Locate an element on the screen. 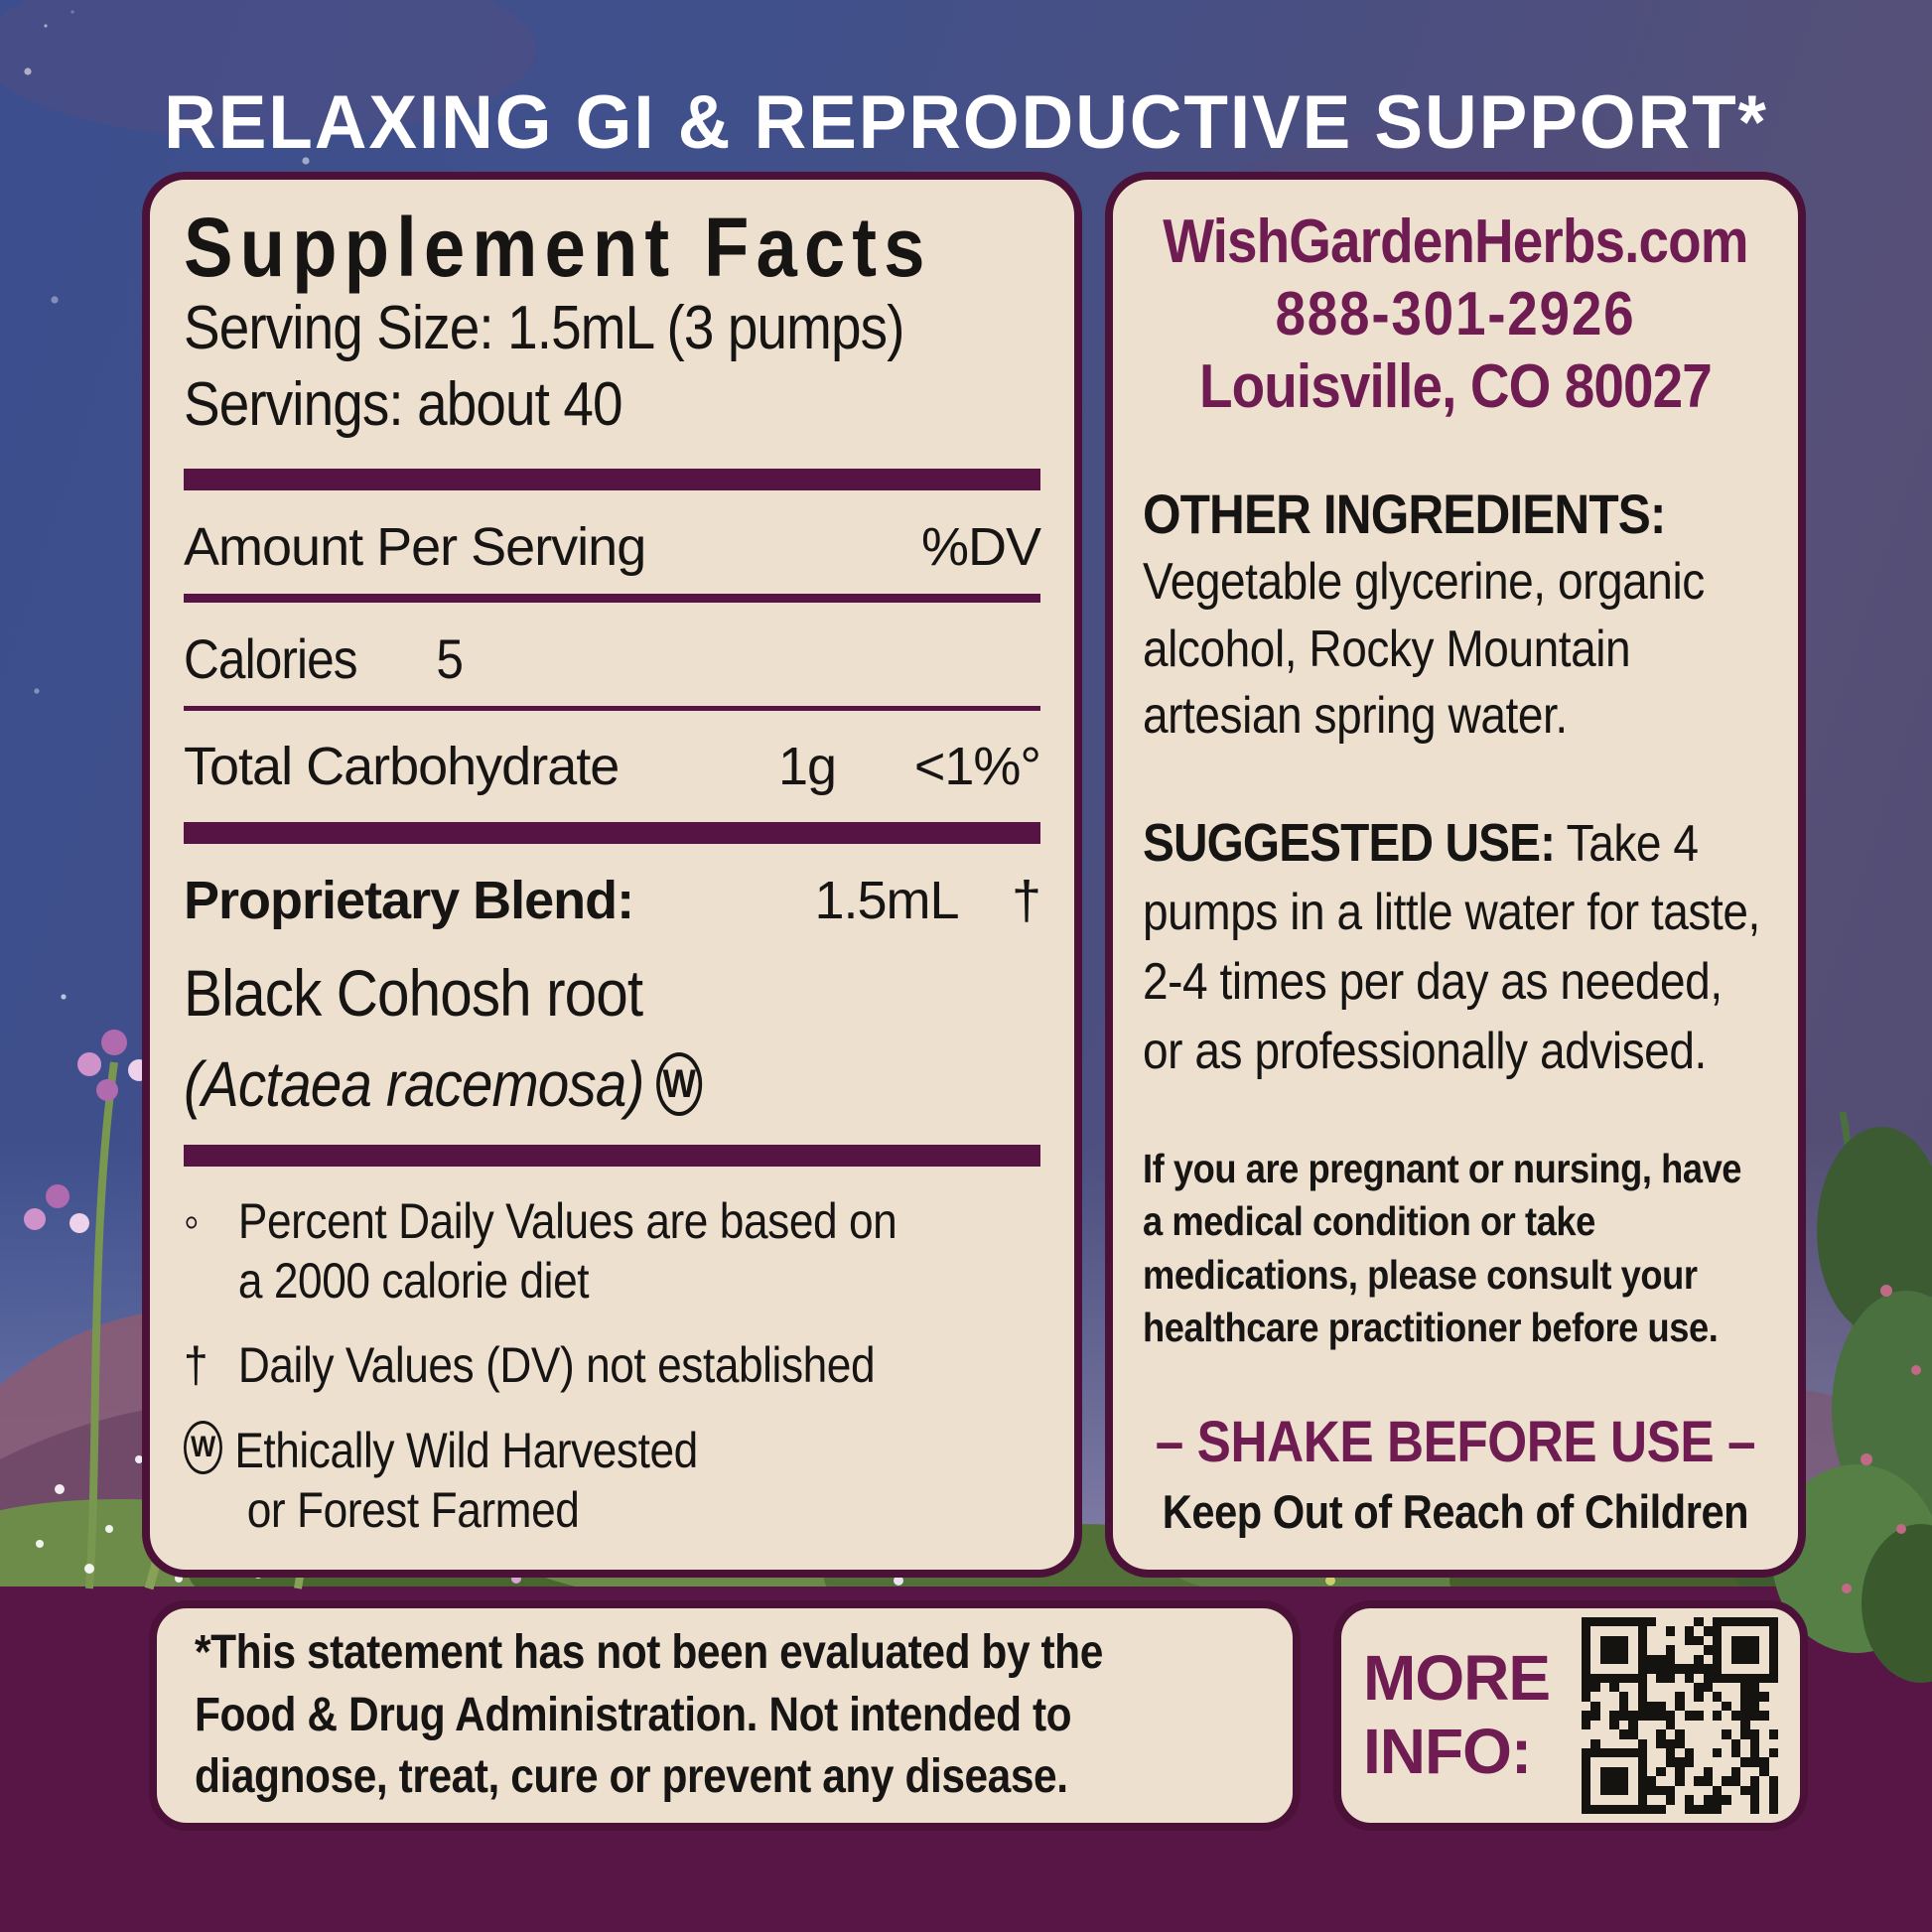 The image size is (1932, 1932). footnote-dv-not-established: † Daily Values (DV) not established is located at coordinates (612, 1365).